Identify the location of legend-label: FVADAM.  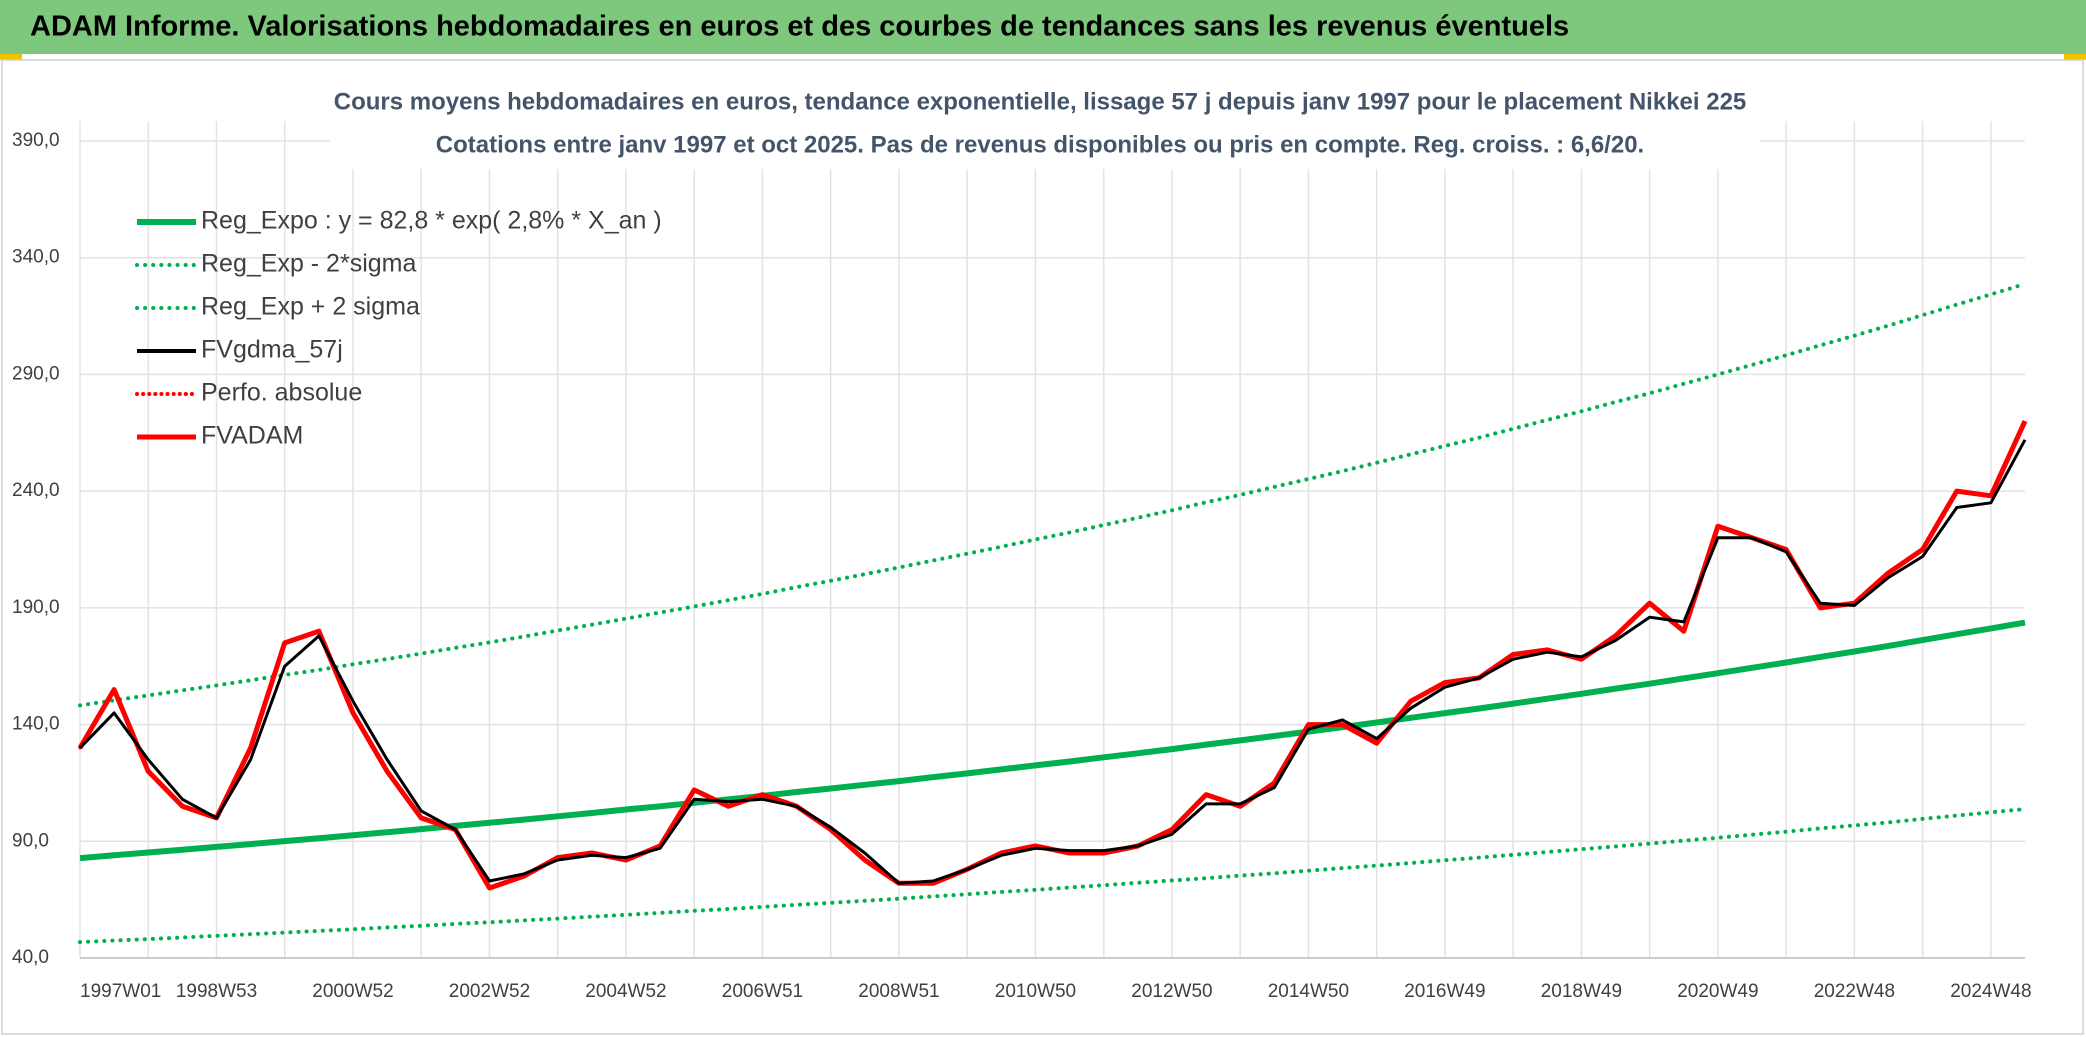
(252, 436).